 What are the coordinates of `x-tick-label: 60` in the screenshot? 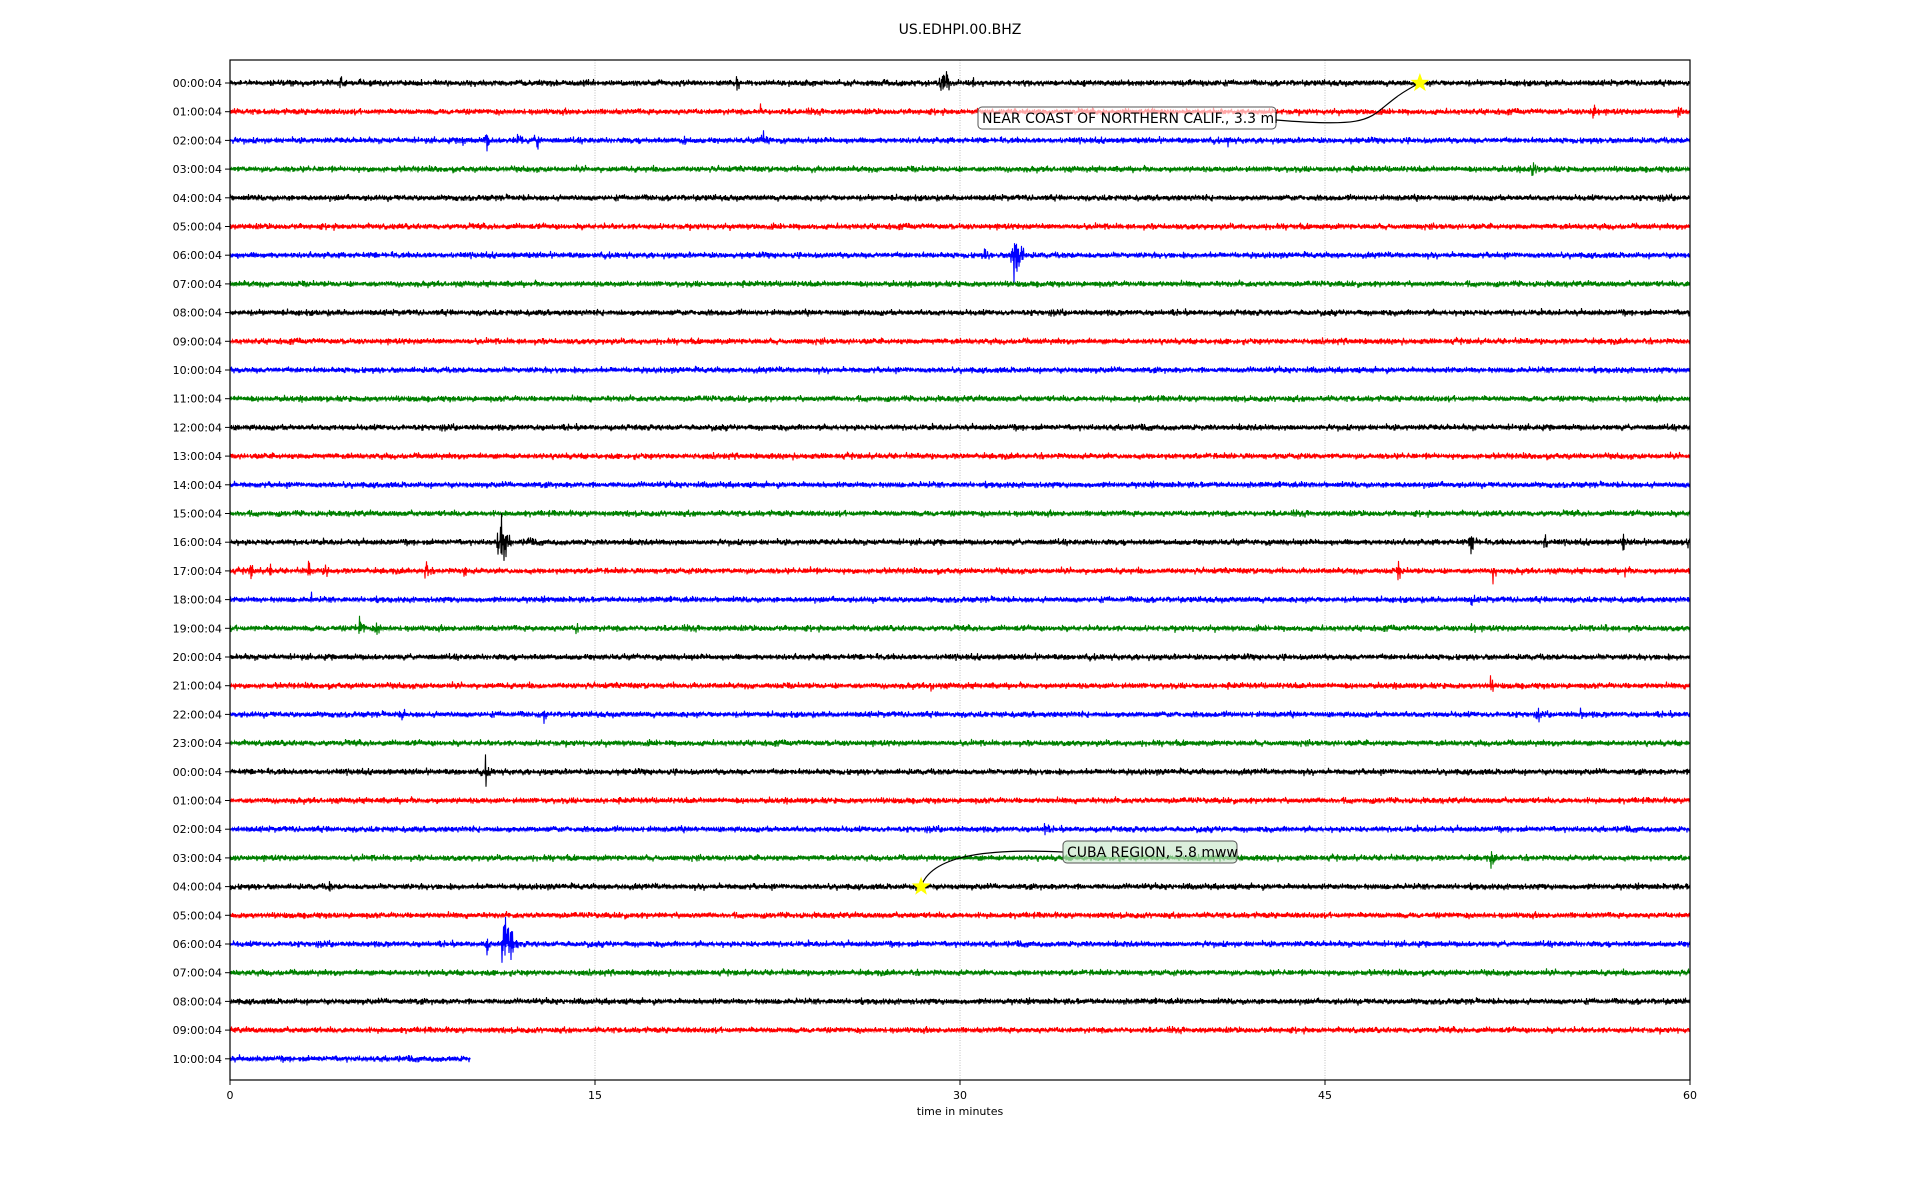 It's located at (1690, 1095).